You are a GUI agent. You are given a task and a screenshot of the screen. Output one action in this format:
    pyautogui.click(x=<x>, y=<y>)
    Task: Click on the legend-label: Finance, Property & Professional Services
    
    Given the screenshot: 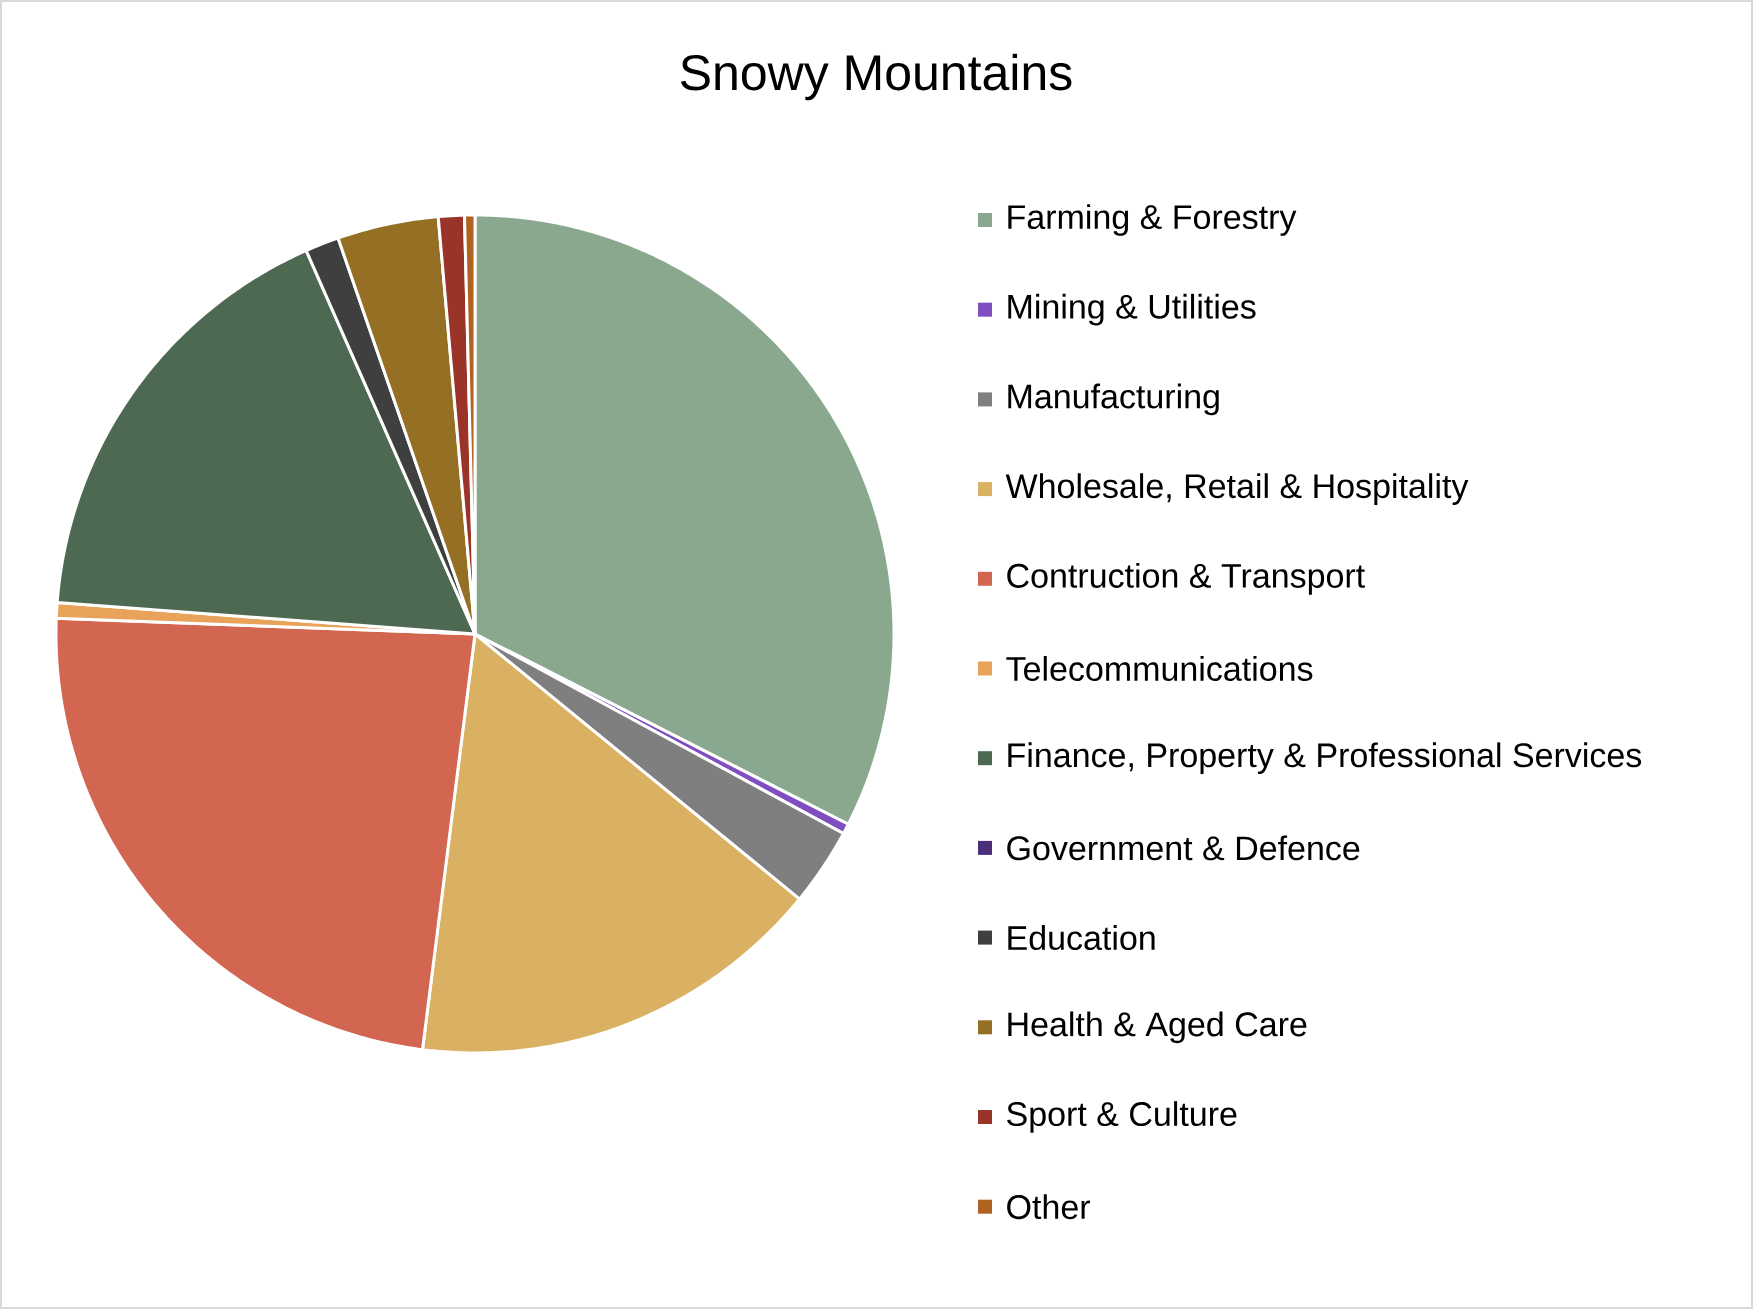 What is the action you would take?
    pyautogui.click(x=1325, y=758)
    